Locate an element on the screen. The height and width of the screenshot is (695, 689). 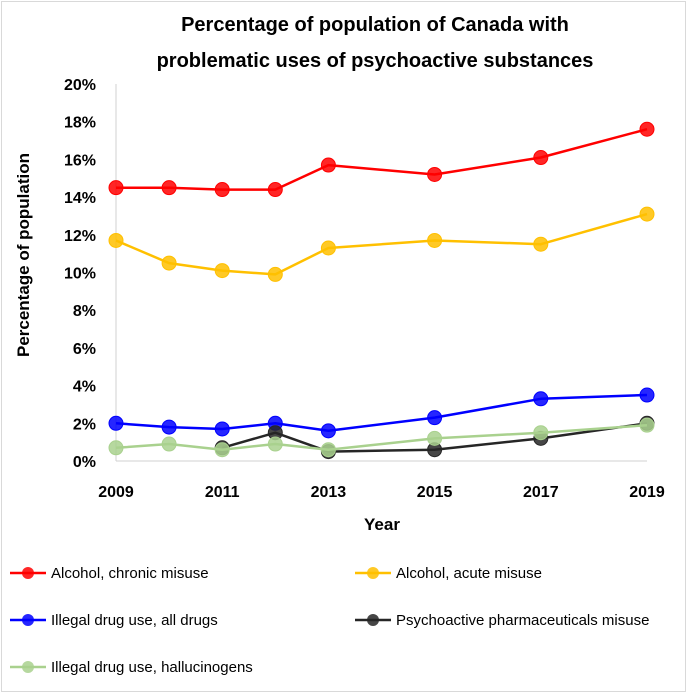
legend-label: Alcohol, acute misuse is located at coordinates (469, 573).